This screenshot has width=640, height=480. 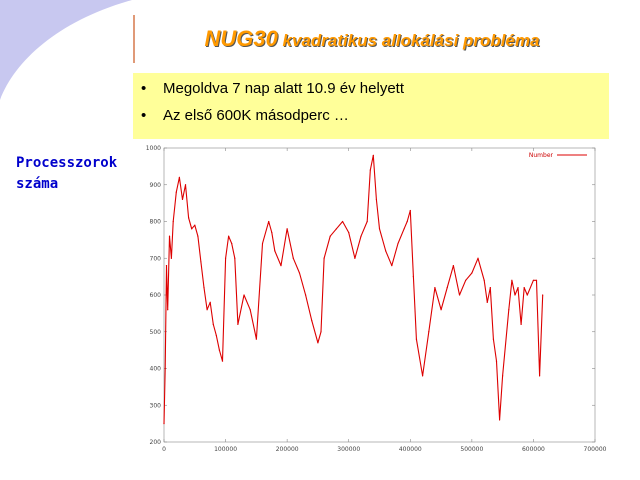 What do you see at coordinates (76, 174) in the screenshot?
I see `y-axis-side-label: Processzorok száma` at bounding box center [76, 174].